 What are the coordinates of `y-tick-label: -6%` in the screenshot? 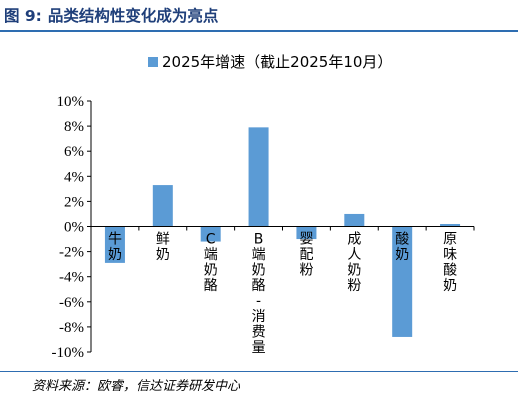 It's located at (71, 303).